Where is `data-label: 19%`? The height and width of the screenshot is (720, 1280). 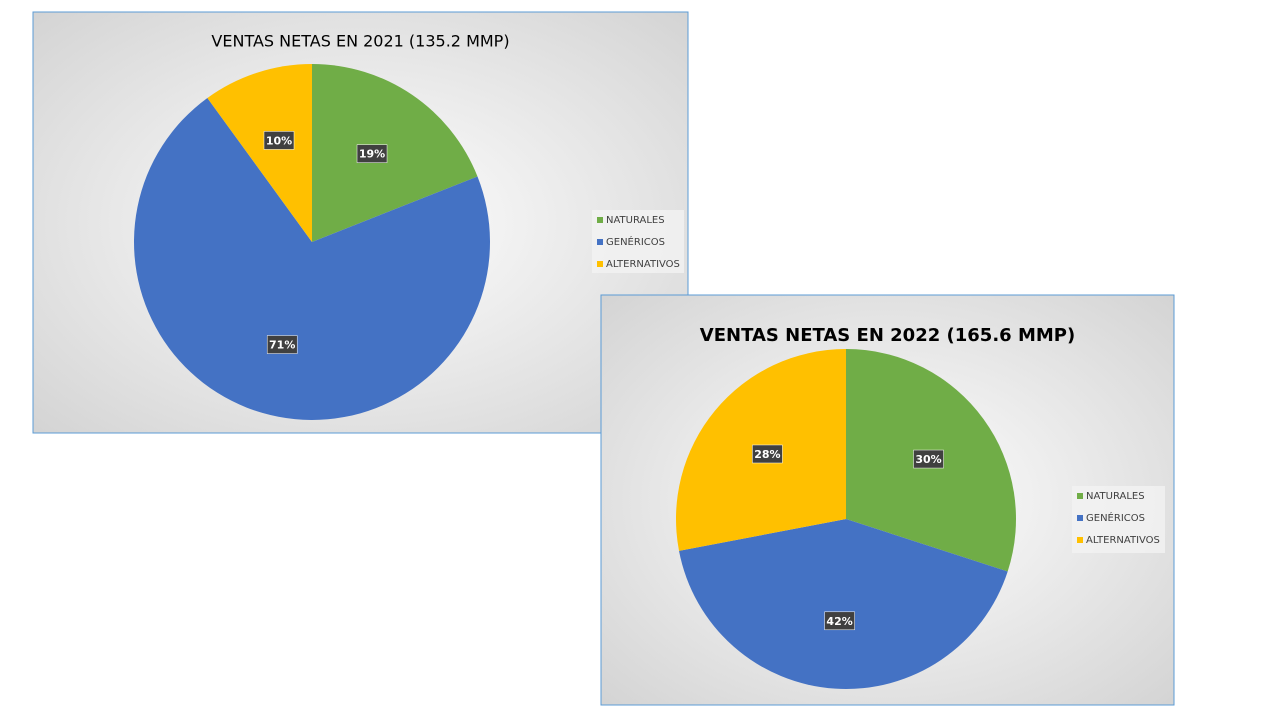
data-label: 19% is located at coordinates (372, 154).